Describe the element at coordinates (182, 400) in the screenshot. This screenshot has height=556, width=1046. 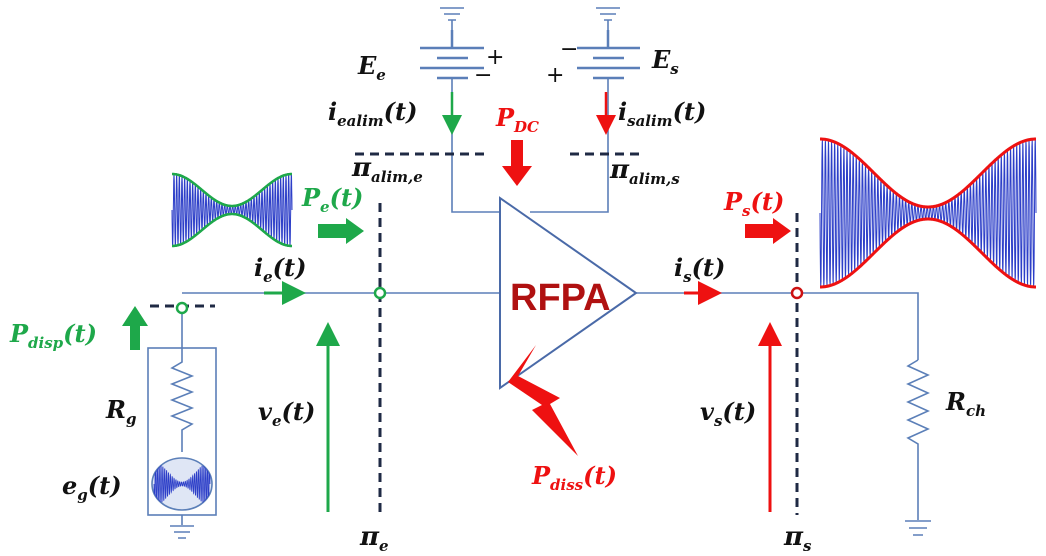
I see `resistor-rg` at that location.